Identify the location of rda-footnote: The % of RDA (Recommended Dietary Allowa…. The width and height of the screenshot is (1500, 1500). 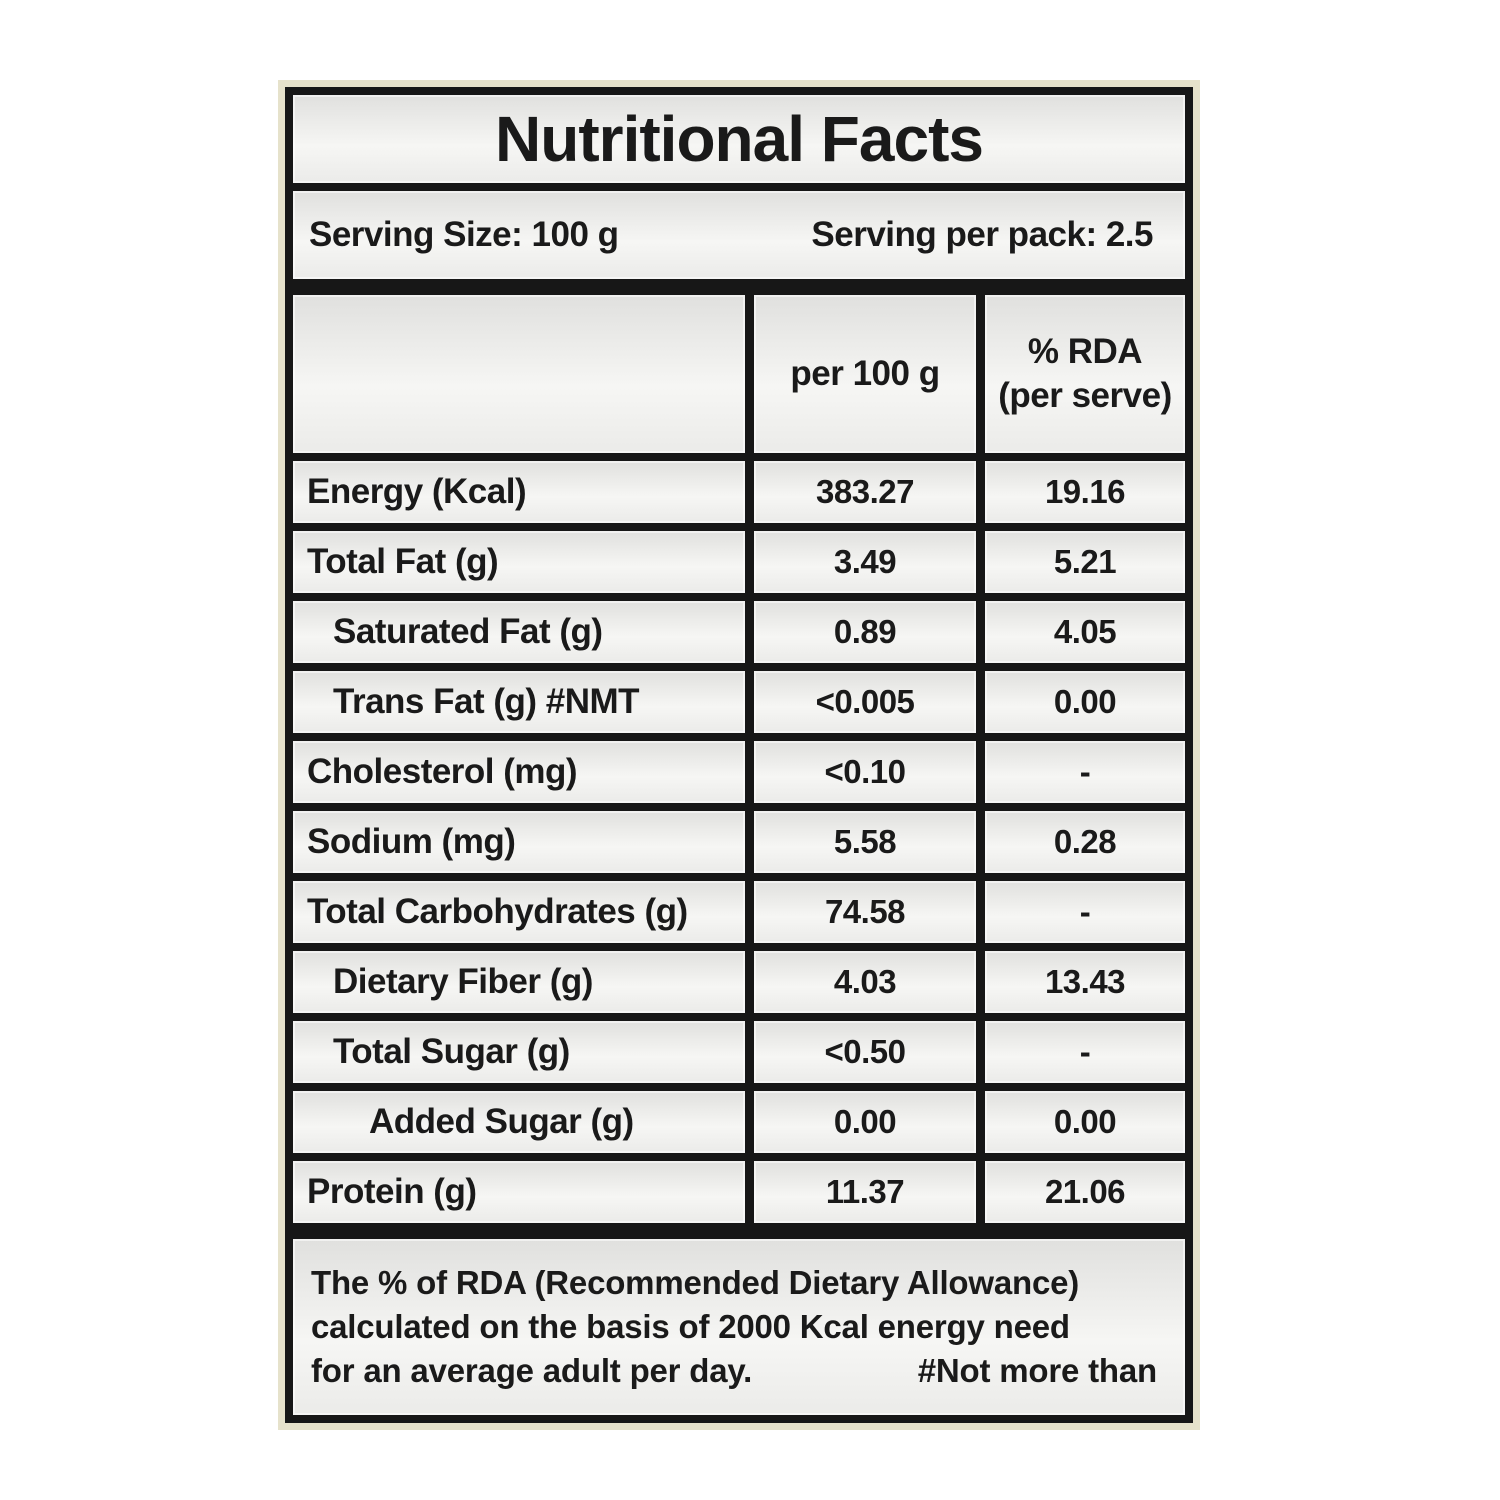
(739, 1327).